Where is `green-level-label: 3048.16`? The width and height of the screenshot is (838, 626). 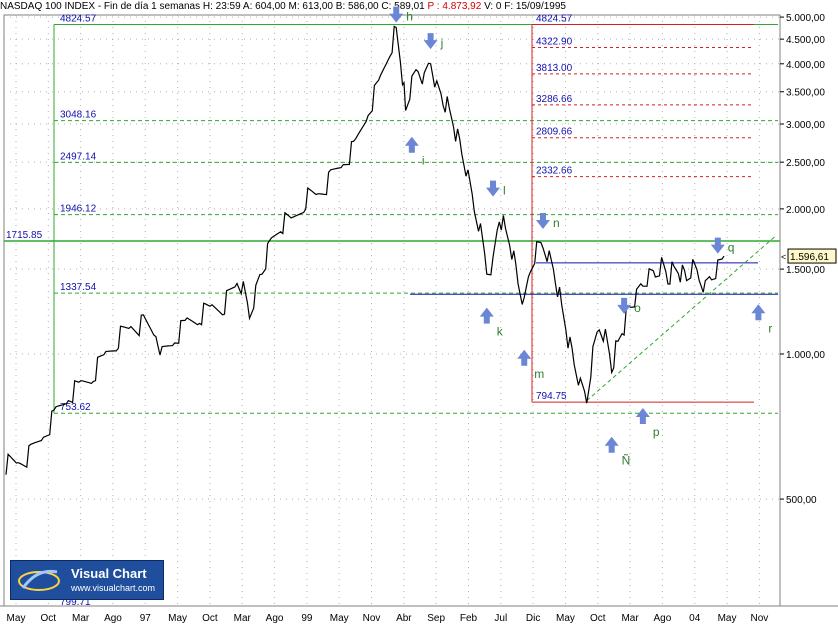
green-level-label: 3048.16 is located at coordinates (78, 115).